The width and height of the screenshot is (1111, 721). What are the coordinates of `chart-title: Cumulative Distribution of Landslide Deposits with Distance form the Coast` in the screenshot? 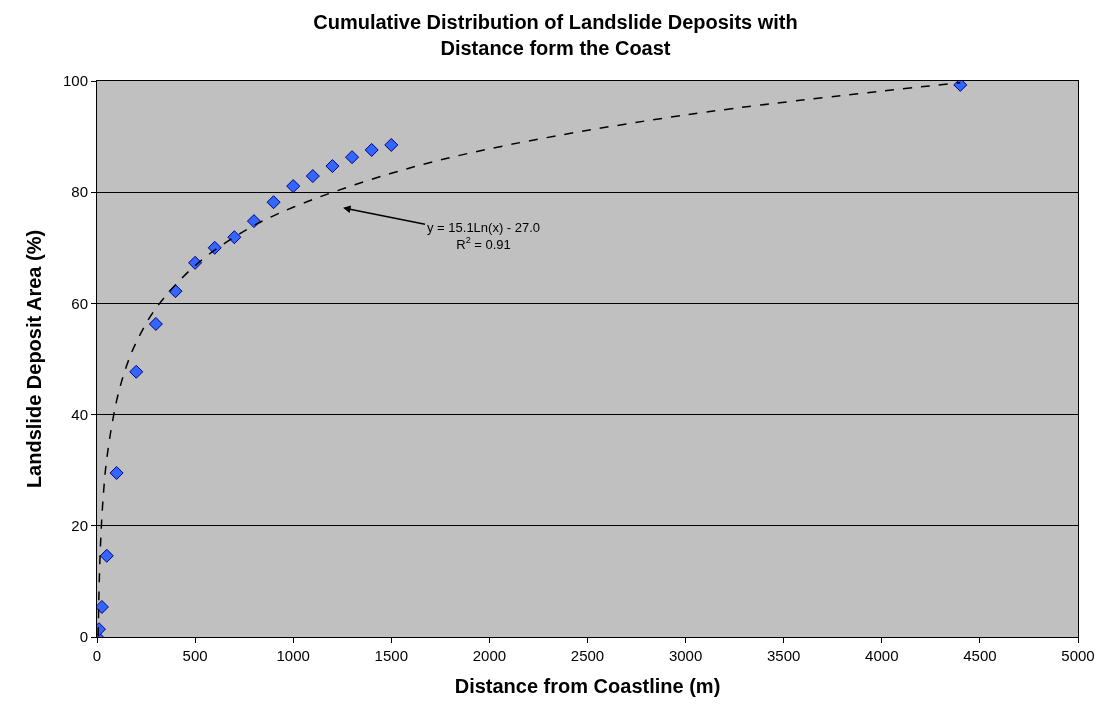 It's located at (555, 34).